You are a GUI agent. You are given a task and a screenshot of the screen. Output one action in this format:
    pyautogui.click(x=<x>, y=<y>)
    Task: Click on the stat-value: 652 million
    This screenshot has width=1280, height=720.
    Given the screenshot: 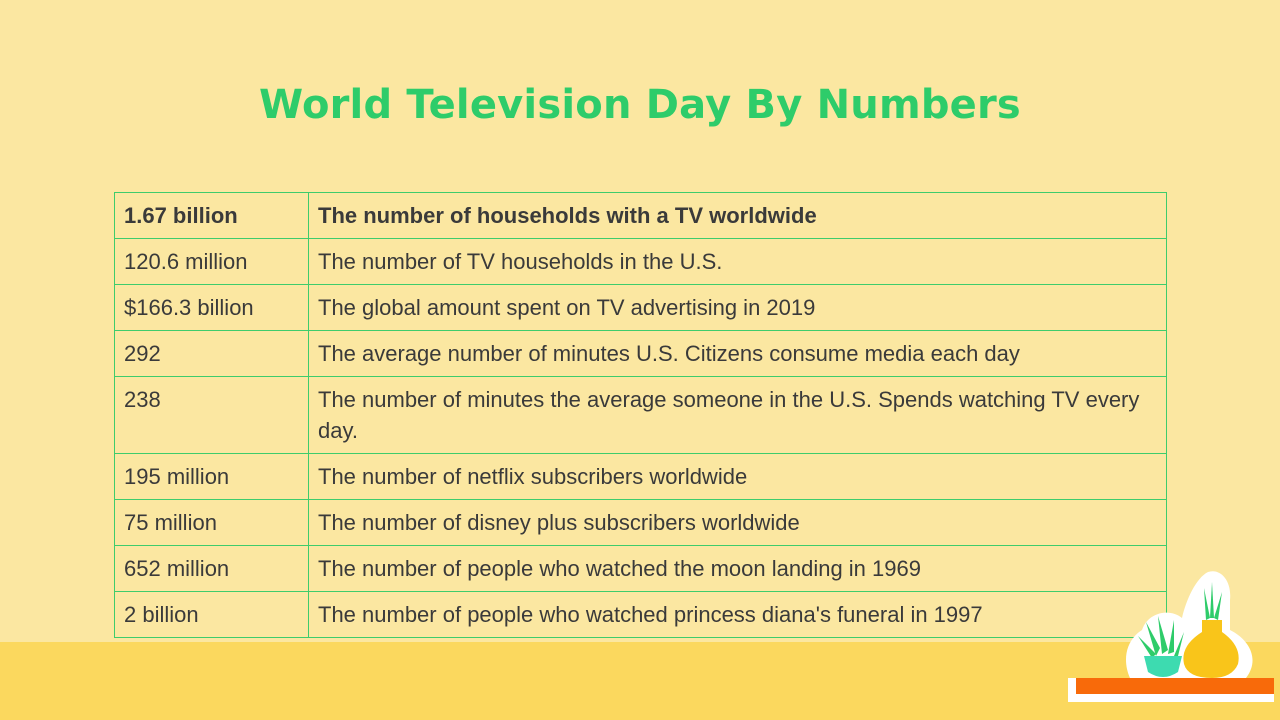 What is the action you would take?
    pyautogui.click(x=211, y=568)
    